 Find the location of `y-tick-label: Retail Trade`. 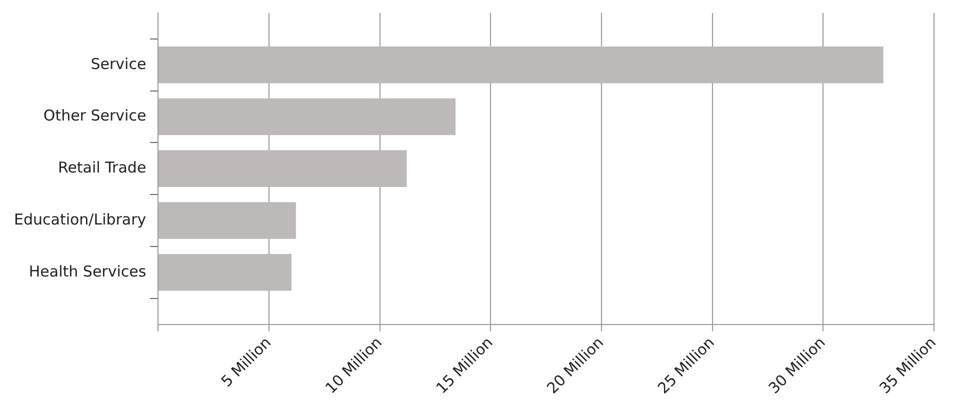

y-tick-label: Retail Trade is located at coordinates (102, 167).